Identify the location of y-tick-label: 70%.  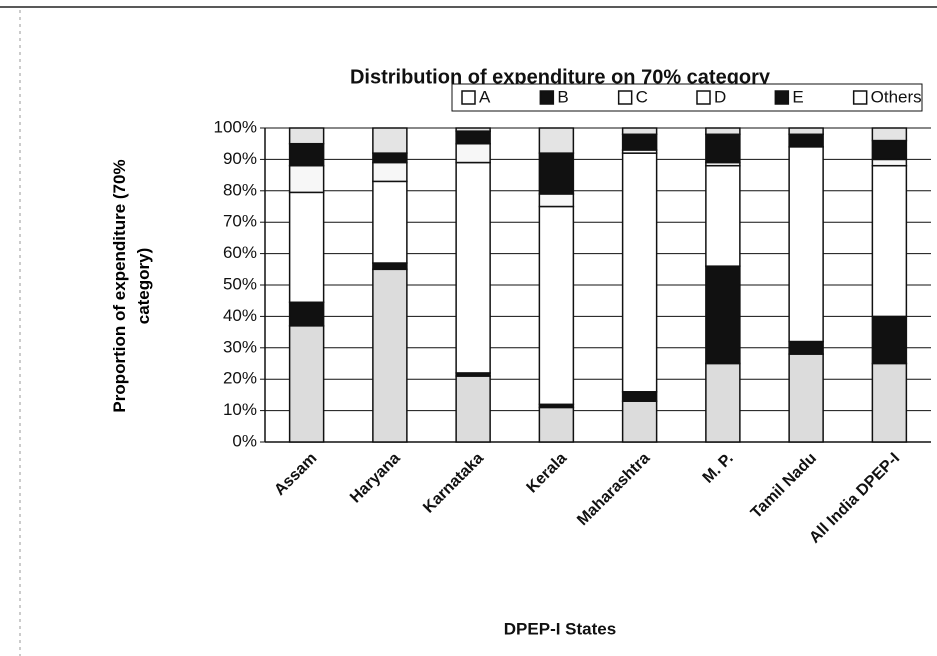
(240, 221).